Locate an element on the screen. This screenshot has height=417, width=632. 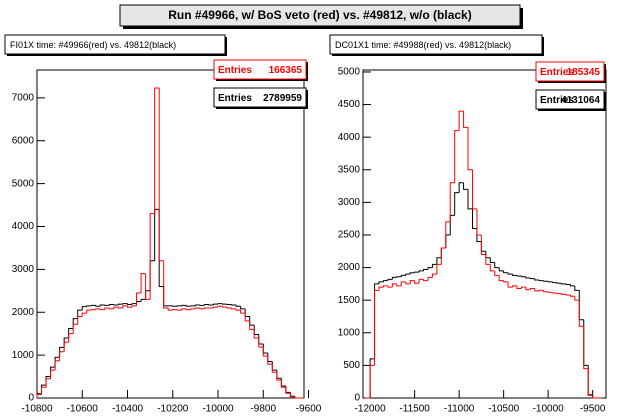
y-tick-label: 3500 is located at coordinates (349, 169).